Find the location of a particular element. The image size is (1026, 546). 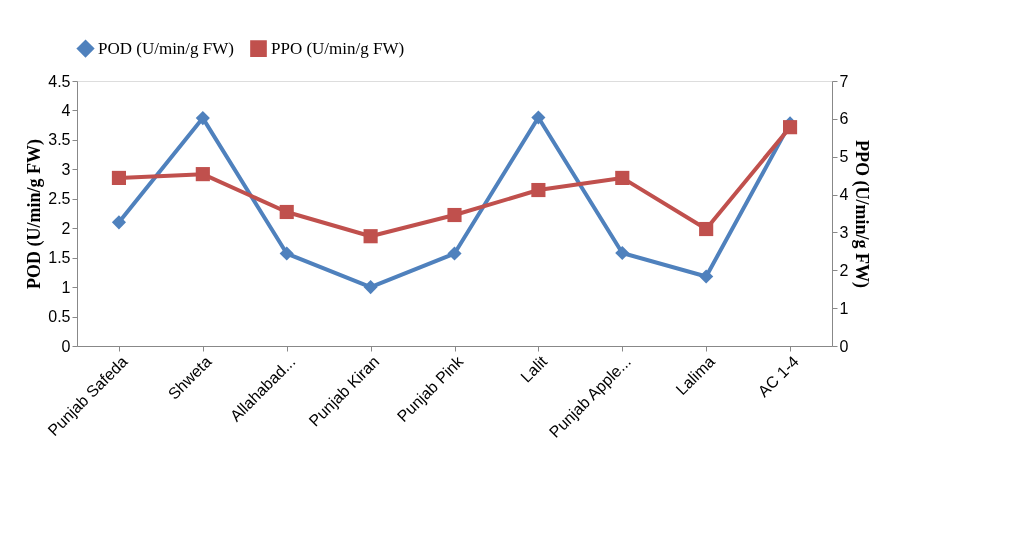

legend-label: PPO (U/min/g FW) is located at coordinates (338, 48).